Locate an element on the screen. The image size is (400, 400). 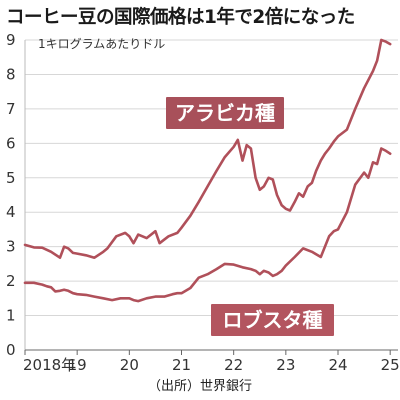
x-tick-label: 25 is located at coordinates (390, 365).